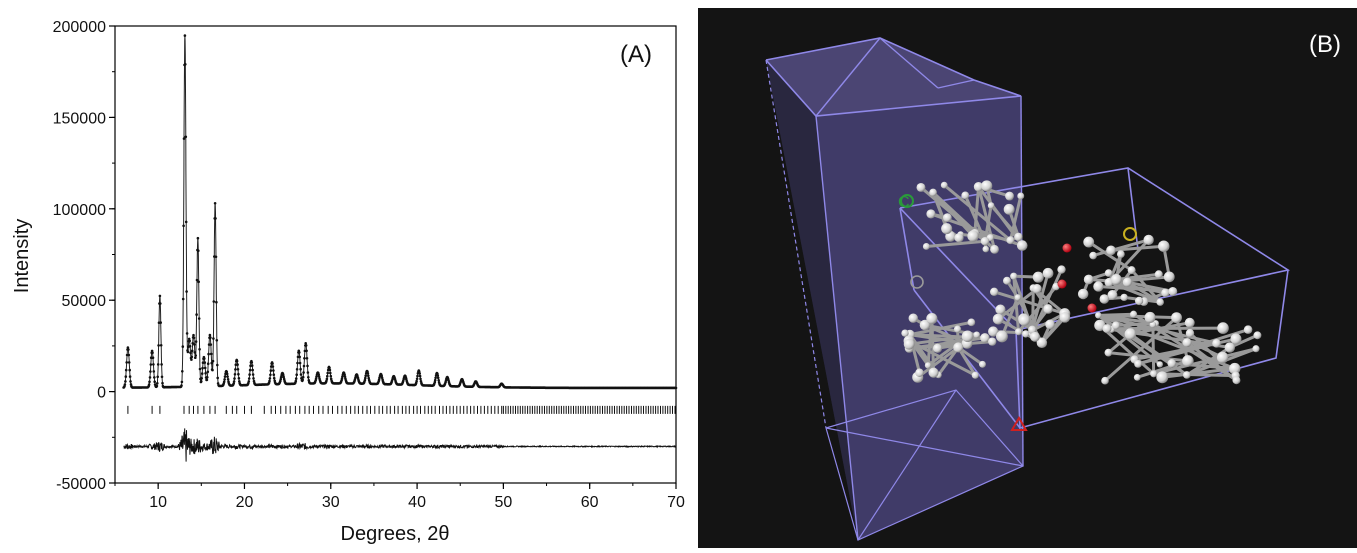 The height and width of the screenshot is (553, 1357). Describe the element at coordinates (1092, 308) in the screenshot. I see `oxygen-atom` at that location.